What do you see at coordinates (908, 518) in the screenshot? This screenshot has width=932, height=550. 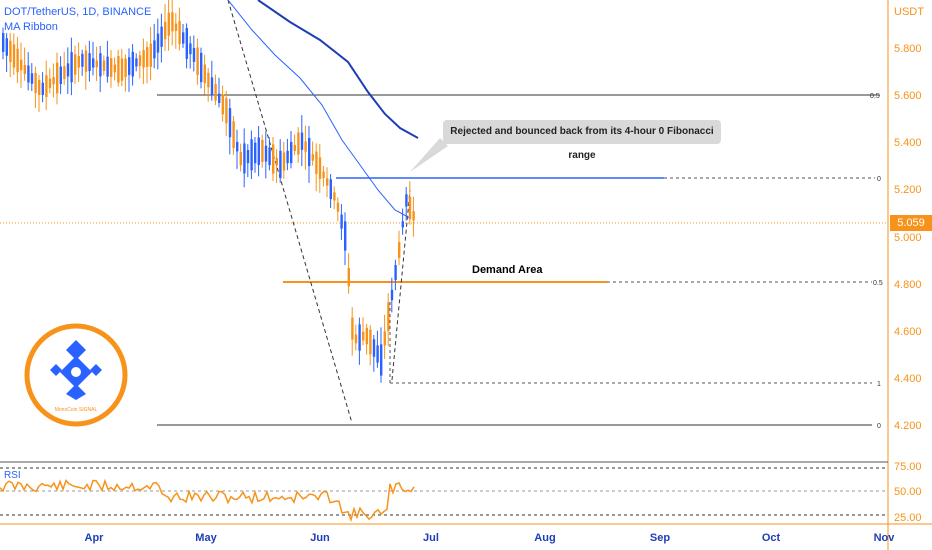 I see `rsi-tick: 25.00` at bounding box center [908, 518].